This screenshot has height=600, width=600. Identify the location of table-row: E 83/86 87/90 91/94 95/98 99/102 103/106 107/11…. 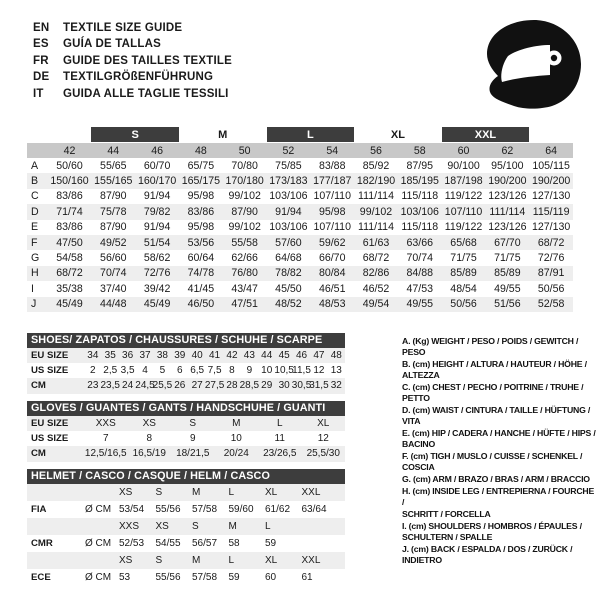
(300, 227).